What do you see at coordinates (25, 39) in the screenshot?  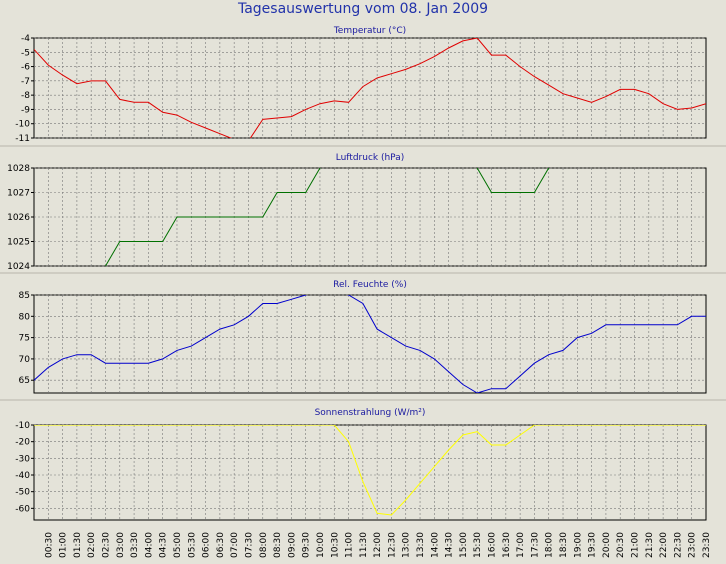 I see `y-tick-label: -4` at bounding box center [25, 39].